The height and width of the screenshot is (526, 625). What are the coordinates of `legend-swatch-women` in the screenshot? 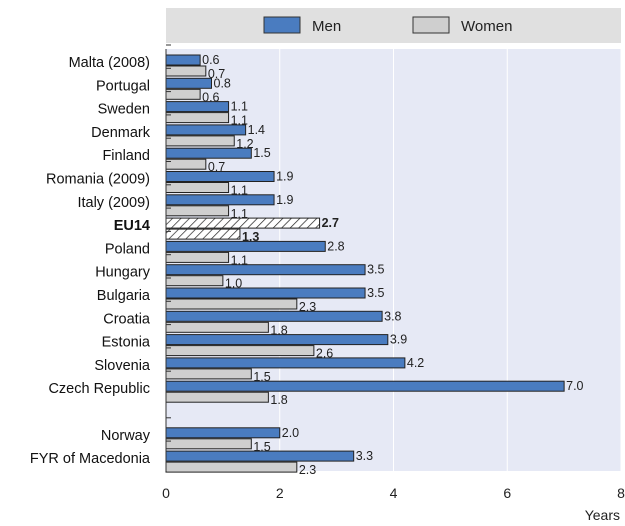 It's located at (431, 25).